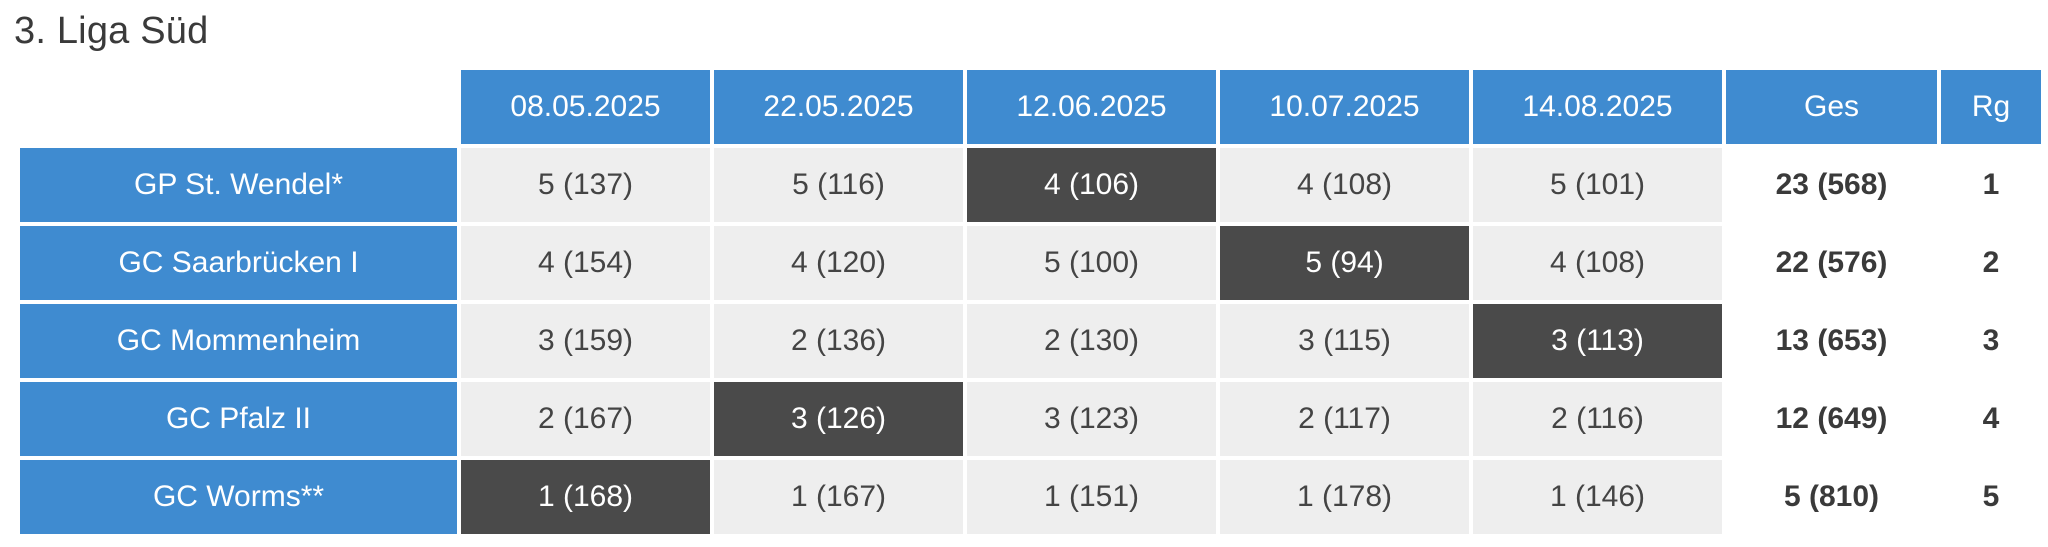 The image size is (2048, 547). I want to click on result-cell: 2 (136), so click(838, 341).